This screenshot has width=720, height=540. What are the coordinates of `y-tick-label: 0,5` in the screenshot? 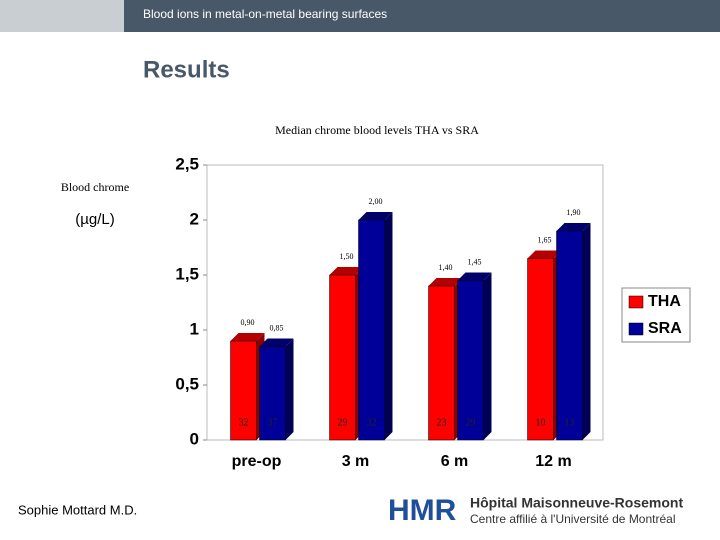 It's located at (187, 383).